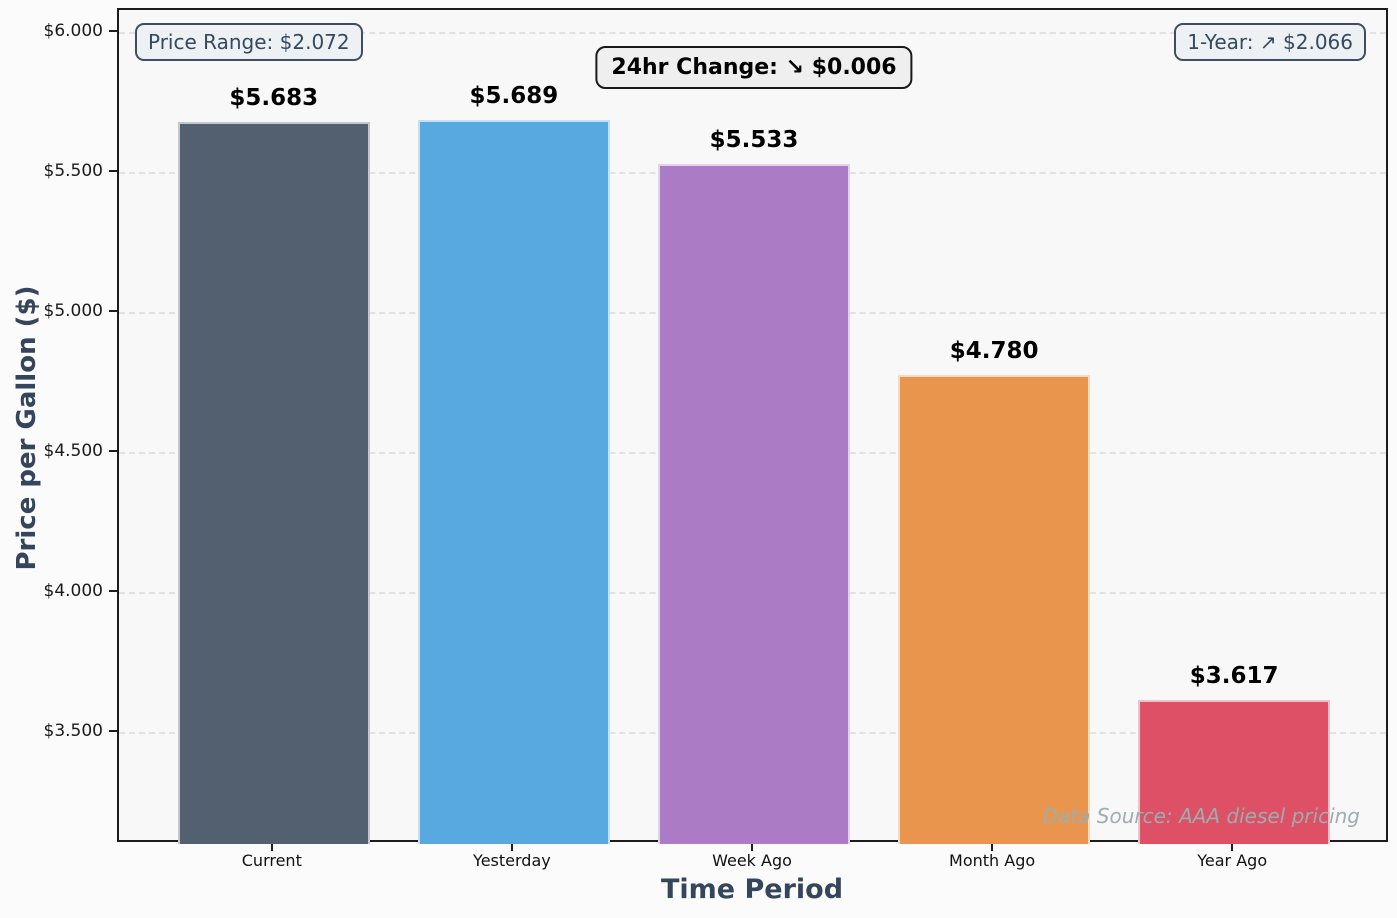 The image size is (1397, 918). I want to click on bar-value-label: $4.780, so click(994, 350).